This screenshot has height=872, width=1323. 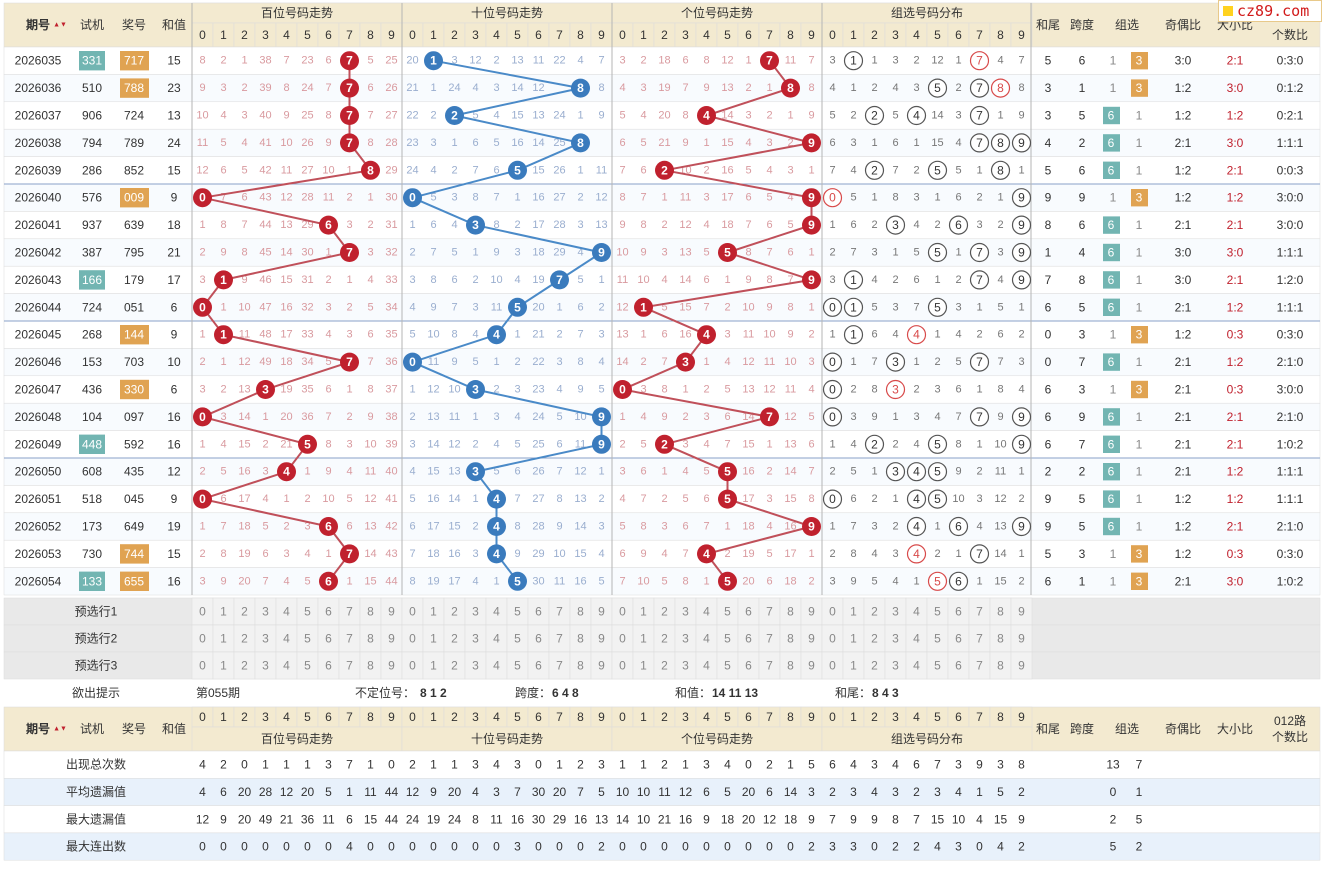 What do you see at coordinates (517, 143) in the screenshot?
I see `miss-value: 16` at bounding box center [517, 143].